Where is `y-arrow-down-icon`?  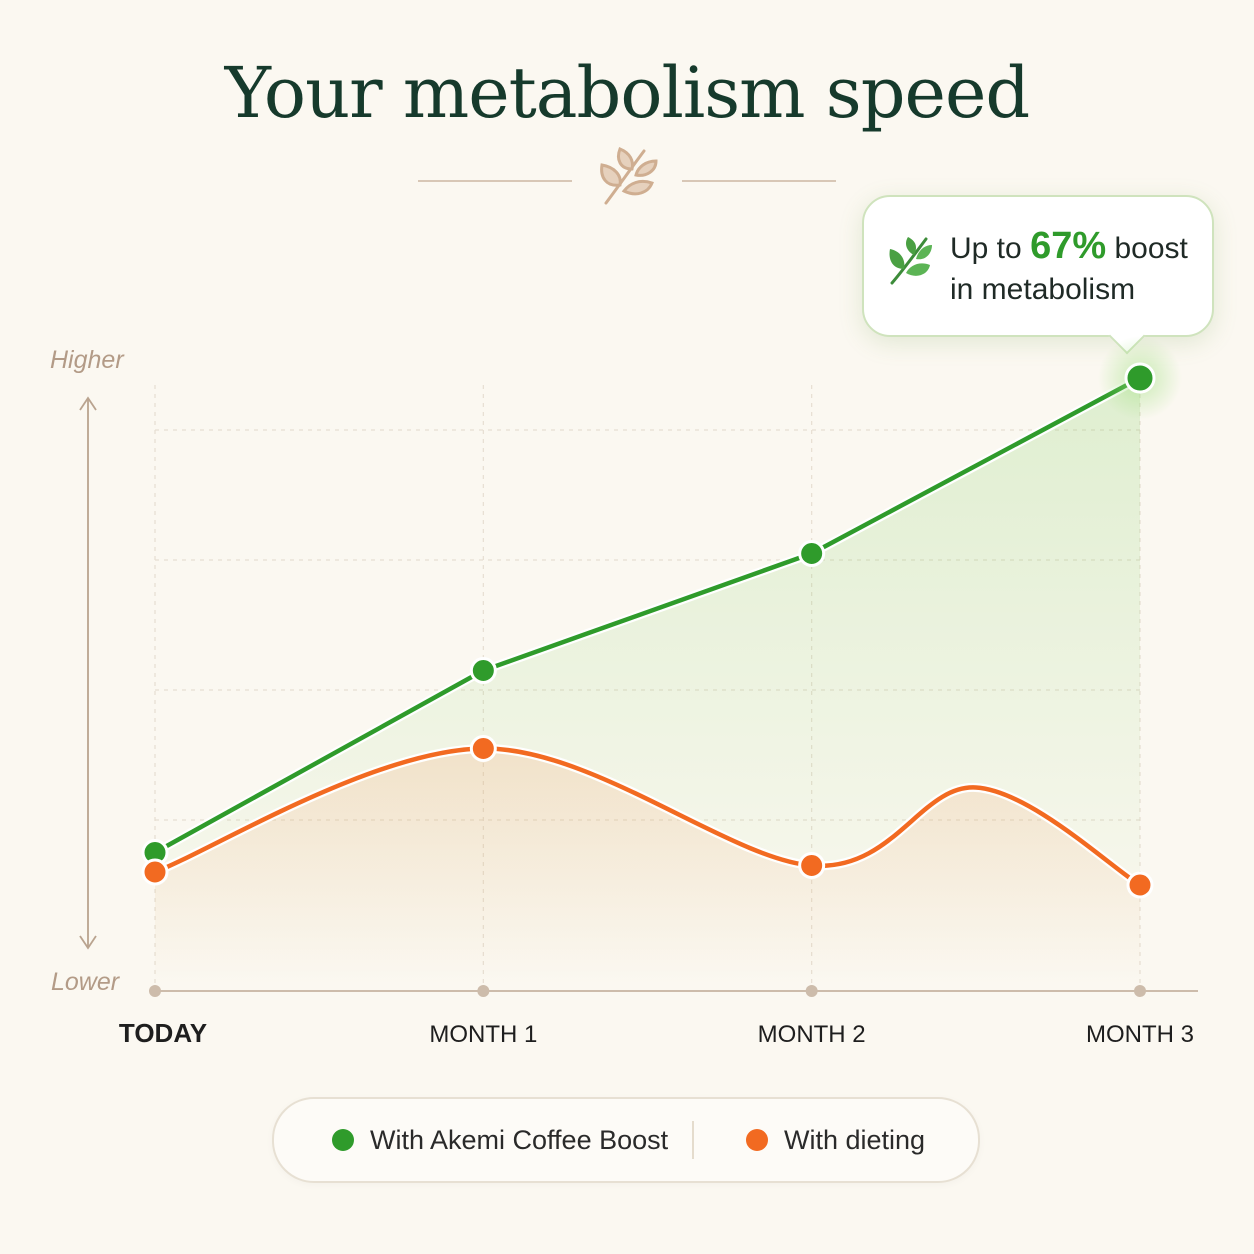 y-arrow-down-icon is located at coordinates (88, 942).